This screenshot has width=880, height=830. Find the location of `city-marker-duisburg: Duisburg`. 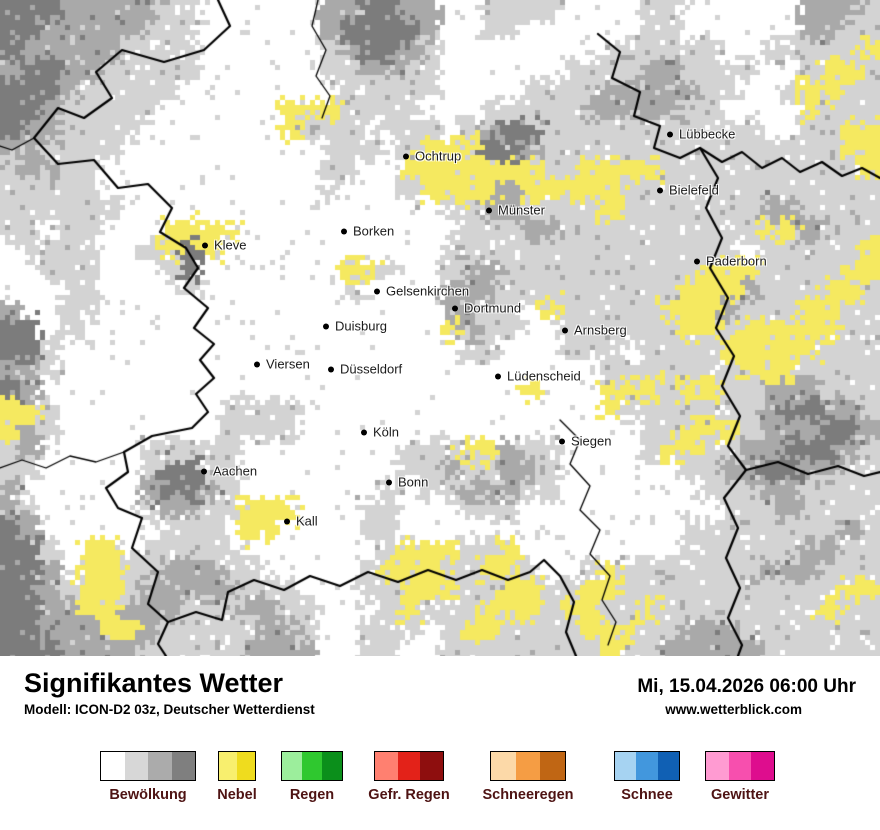

city-marker-duisburg: Duisburg is located at coordinates (355, 326).